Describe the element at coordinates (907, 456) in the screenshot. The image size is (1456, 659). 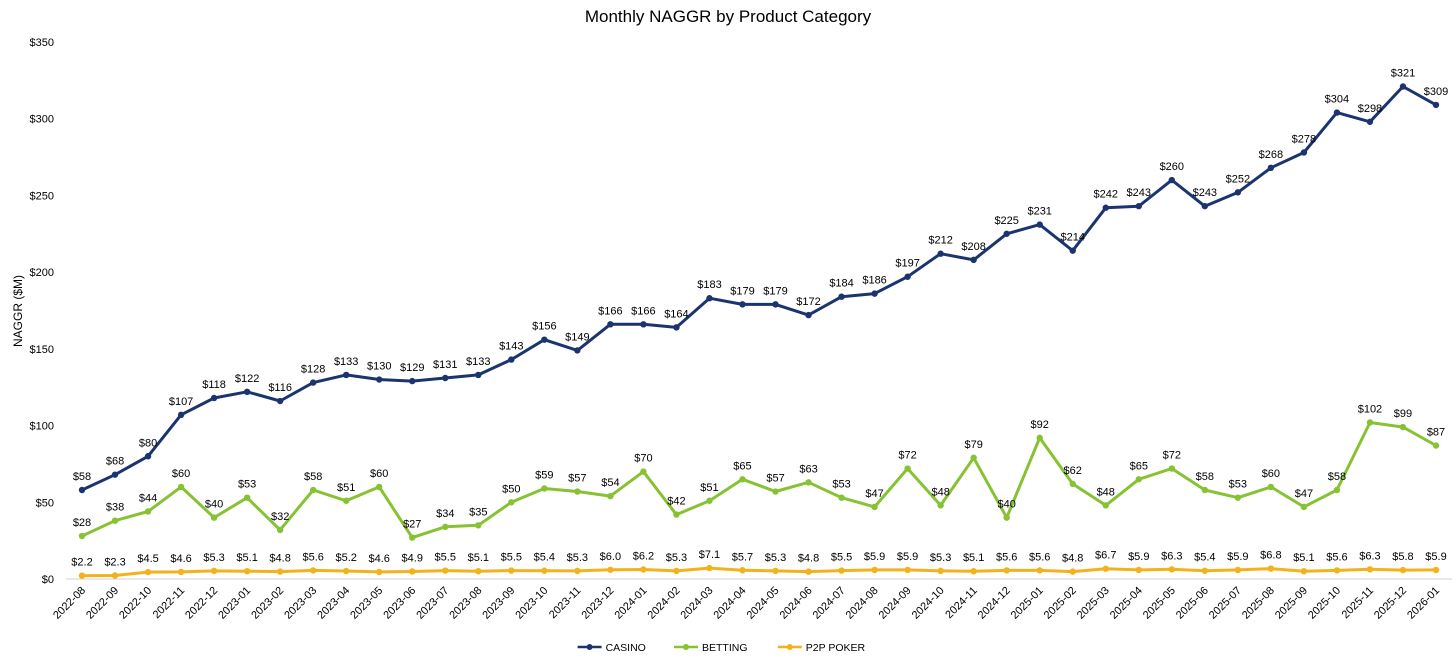
I see `data-label-betting: $72` at that location.